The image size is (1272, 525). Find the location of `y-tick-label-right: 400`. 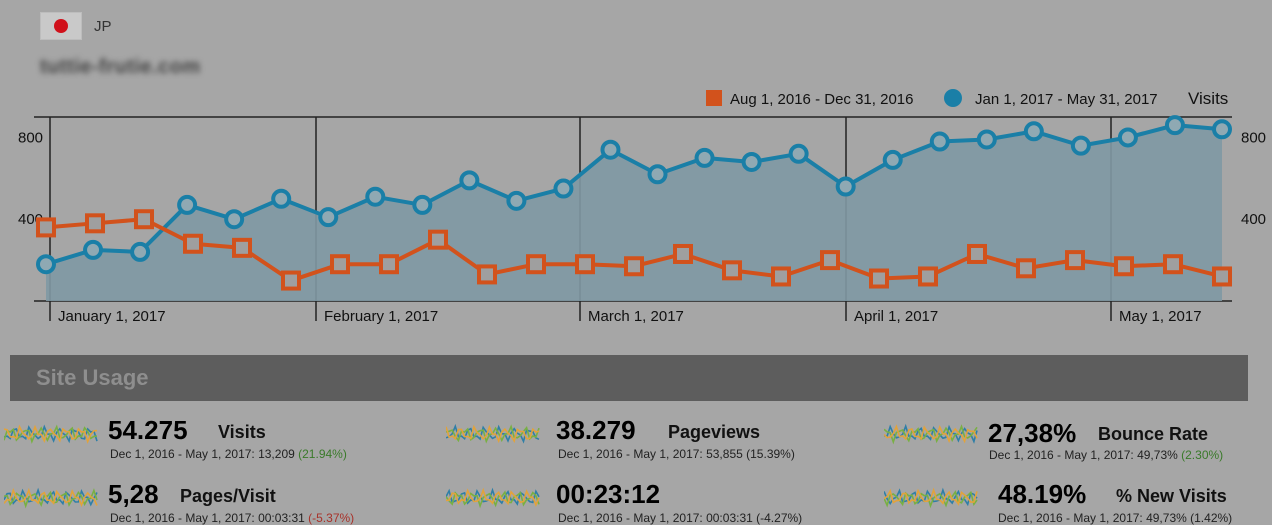

y-tick-label-right: 400 is located at coordinates (1253, 219).